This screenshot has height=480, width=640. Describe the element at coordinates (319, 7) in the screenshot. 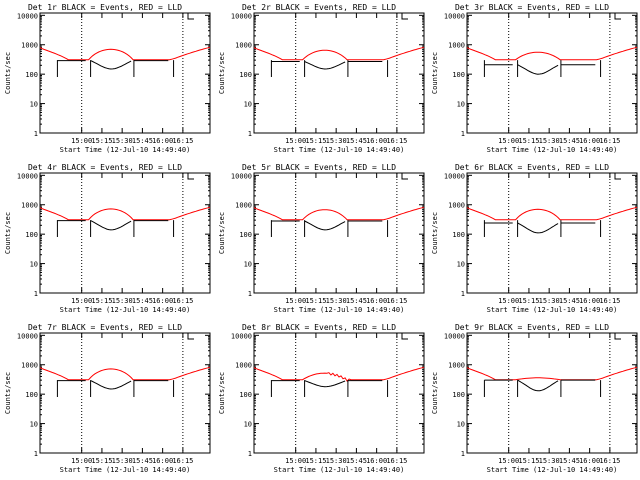

I see `panel-title: Det 2r BLACK = Events, RED = LLD` at that location.